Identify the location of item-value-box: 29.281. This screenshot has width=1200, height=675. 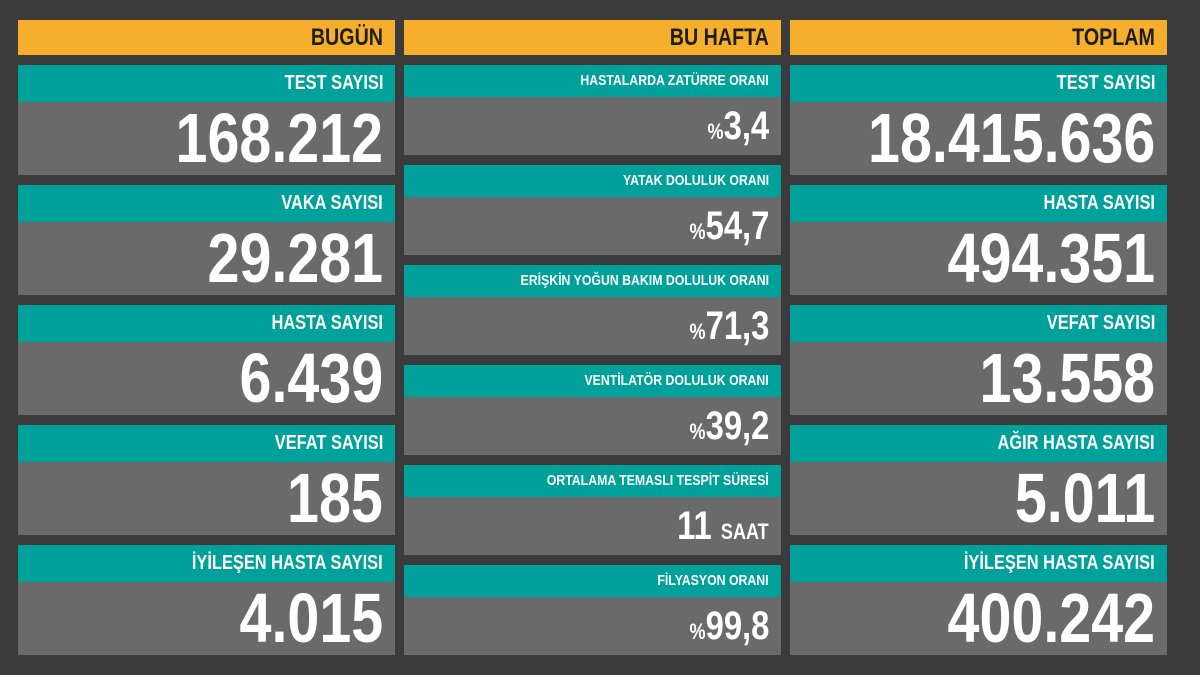
(206, 258).